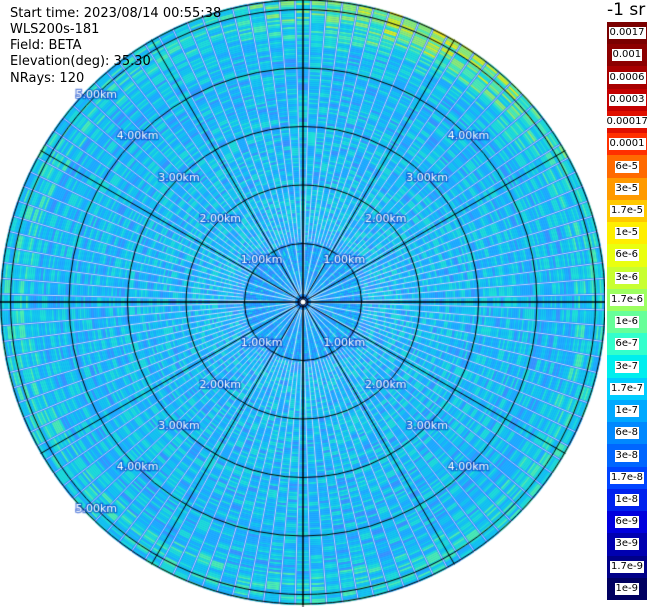  Describe the element at coordinates (627, 55) in the screenshot. I see `colorbar-tick-label: 0.001` at that location.